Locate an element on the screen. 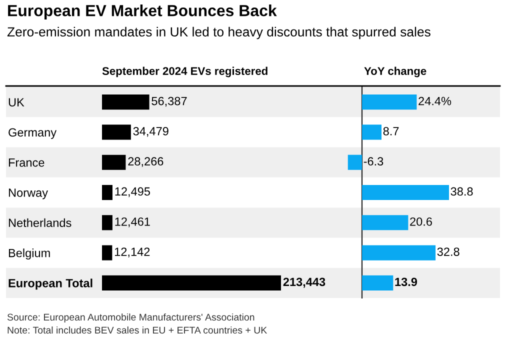  chart-title: YoY change is located at coordinates (395, 72).